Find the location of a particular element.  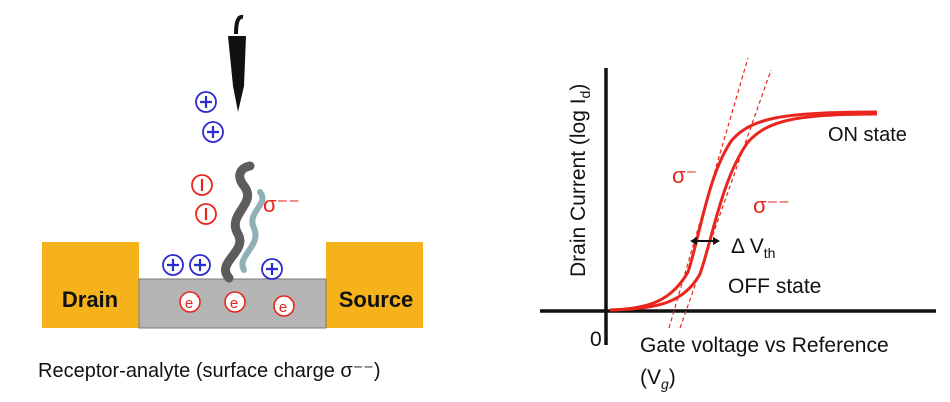

delta-vth-arrow is located at coordinates (705, 241).